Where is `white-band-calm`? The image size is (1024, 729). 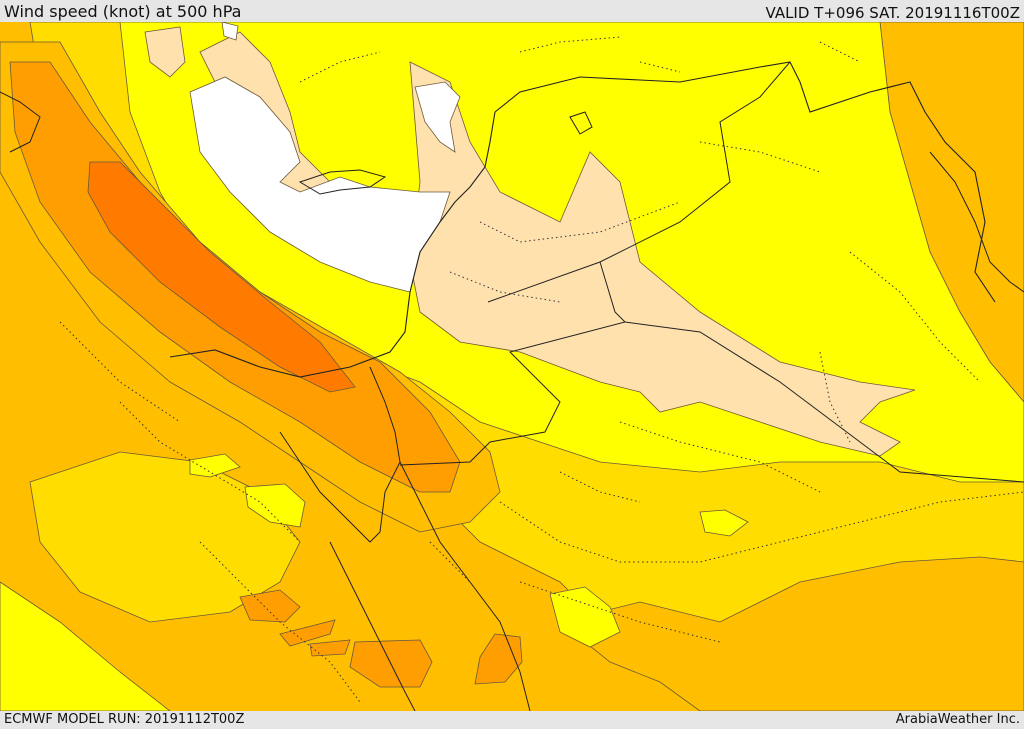 white-band-calm is located at coordinates (320, 184).